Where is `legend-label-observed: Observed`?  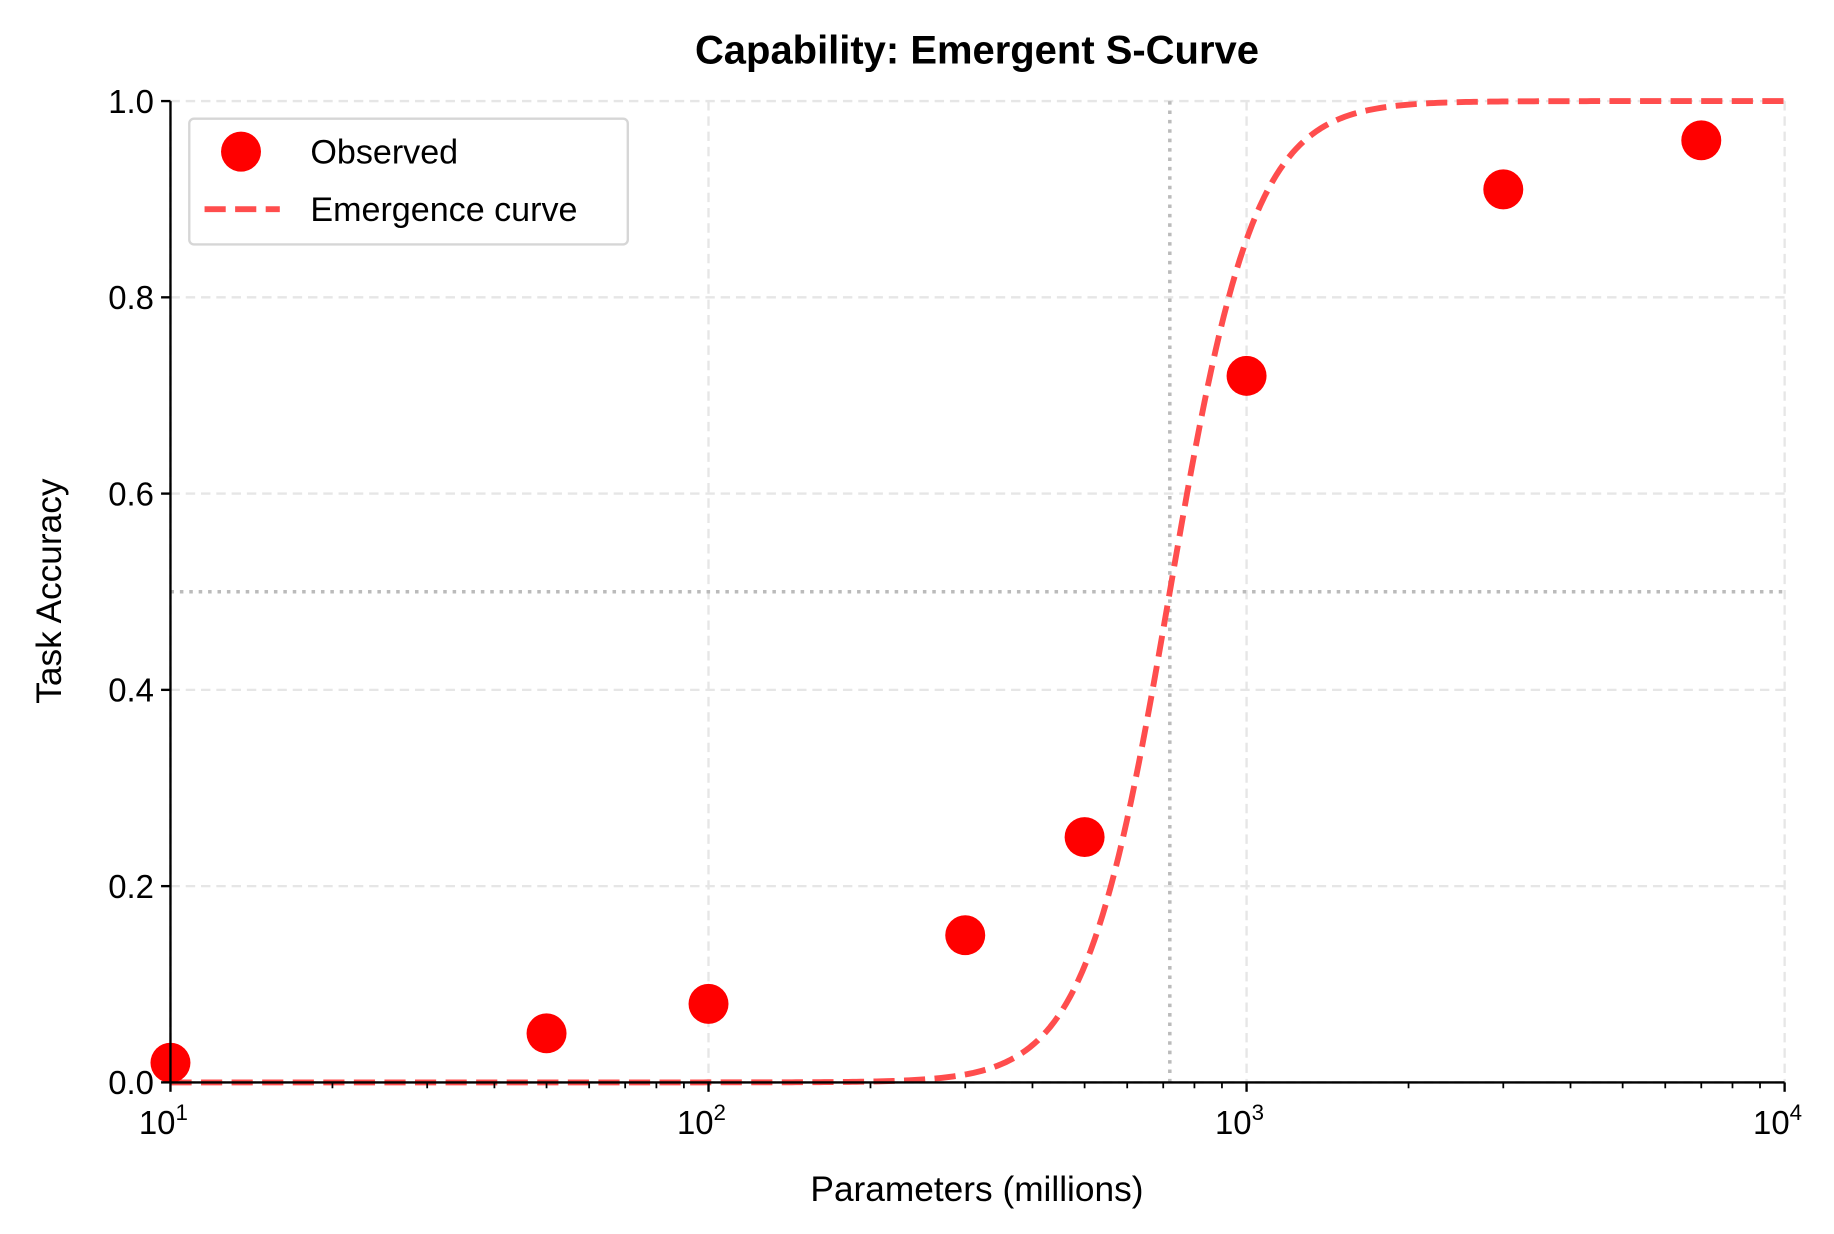
legend-label-observed: Observed is located at coordinates (384, 152).